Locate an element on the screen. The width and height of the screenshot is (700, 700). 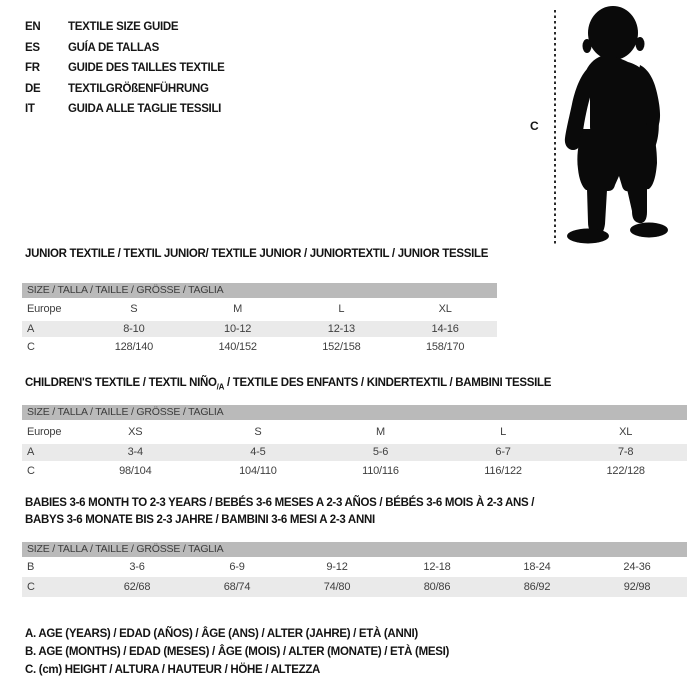
table-cell: 110/116 is located at coordinates (380, 471).